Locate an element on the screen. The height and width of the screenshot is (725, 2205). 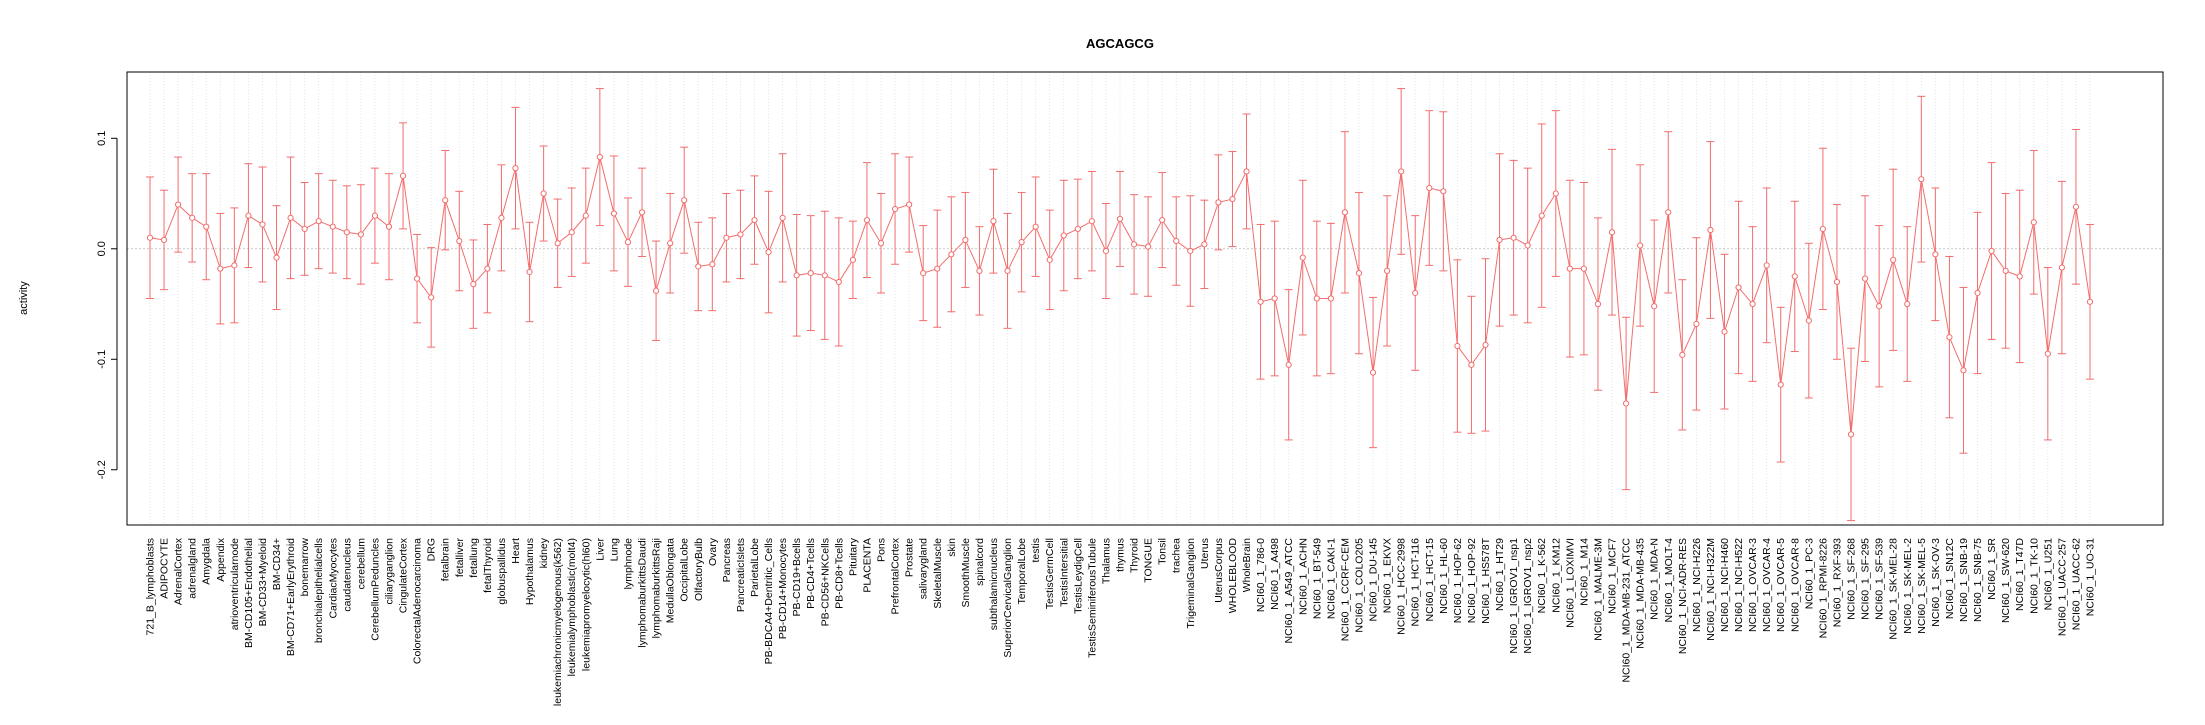
x-tick-label: NCI60_1_SF-268 is located at coordinates (1852, 579).